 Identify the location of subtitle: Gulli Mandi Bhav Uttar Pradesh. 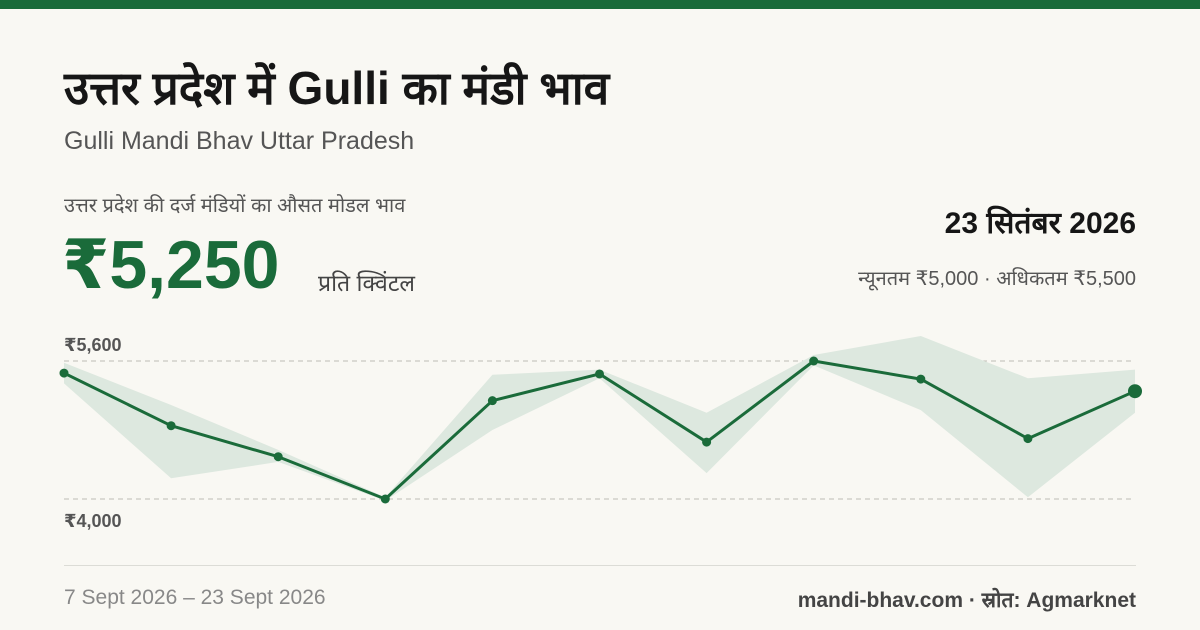
(239, 141).